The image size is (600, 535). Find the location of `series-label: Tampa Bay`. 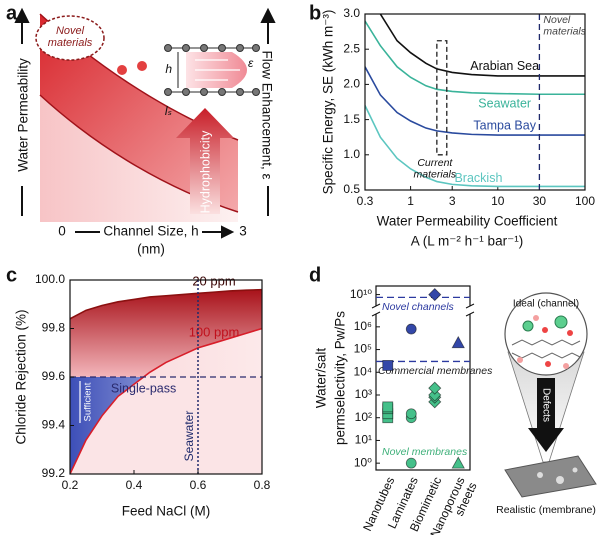

series-label: Tampa Bay is located at coordinates (504, 125).